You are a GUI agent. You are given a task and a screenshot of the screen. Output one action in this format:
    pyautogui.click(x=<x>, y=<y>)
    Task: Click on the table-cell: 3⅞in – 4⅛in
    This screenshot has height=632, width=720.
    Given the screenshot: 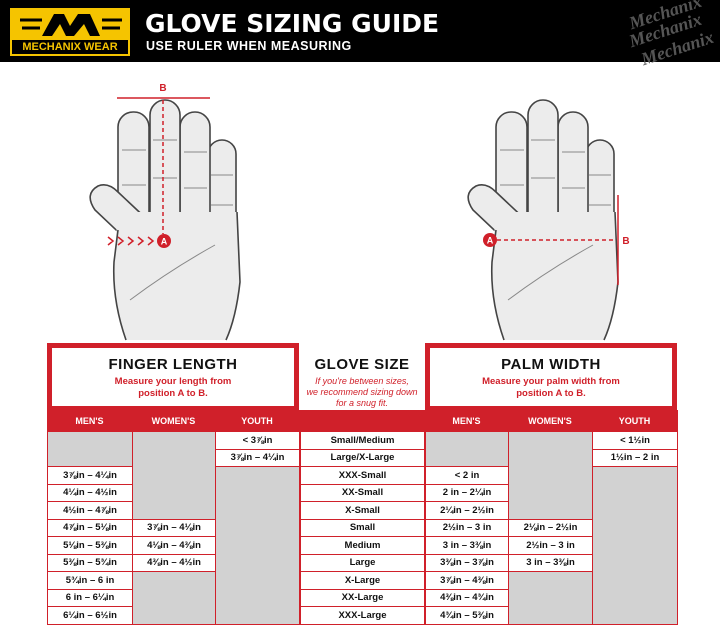 What is the action you would take?
    pyautogui.click(x=174, y=527)
    